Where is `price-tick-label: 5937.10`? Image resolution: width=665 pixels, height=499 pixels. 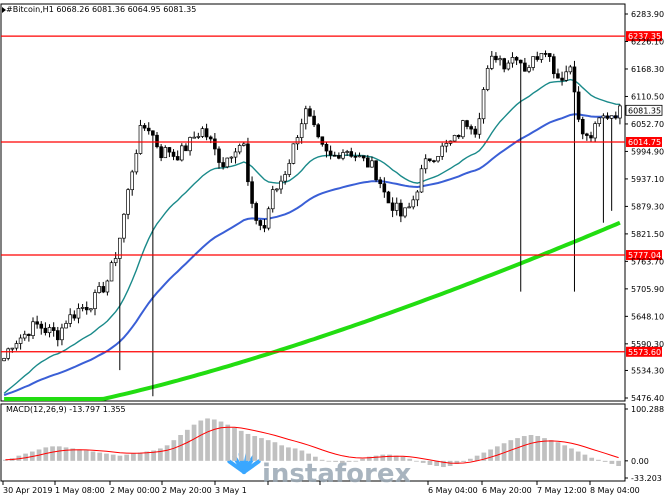 price-tick-label: 5937.10 is located at coordinates (647, 179).